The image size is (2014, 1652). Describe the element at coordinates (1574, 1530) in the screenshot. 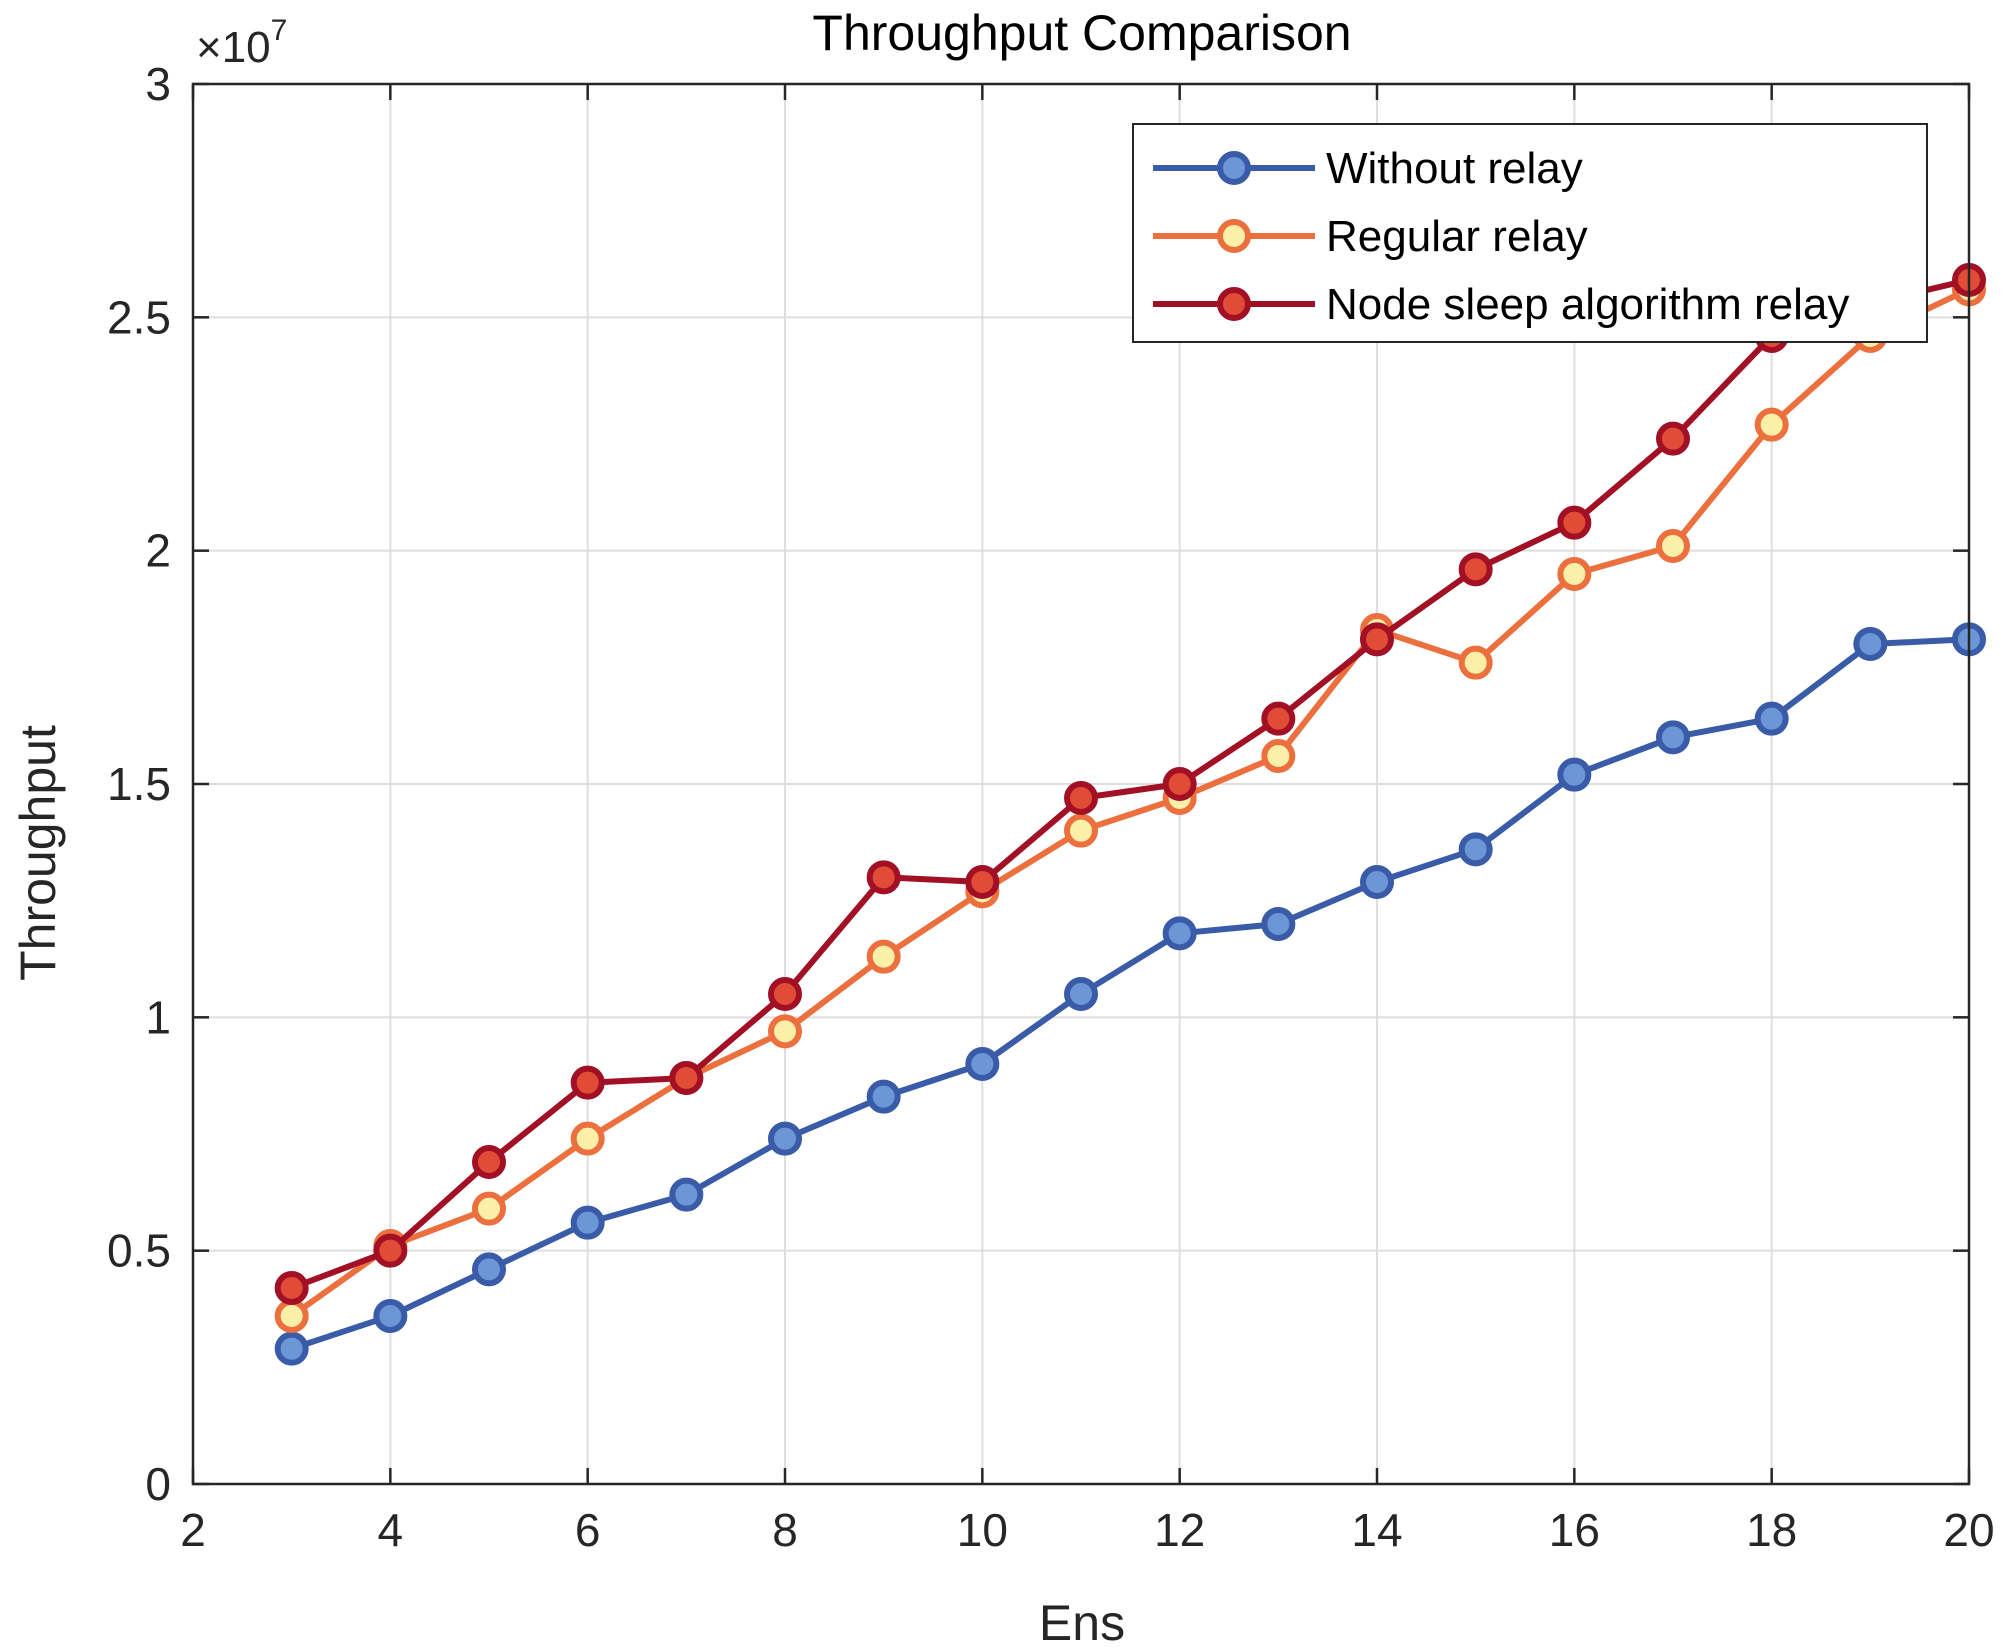

I see `x-tick-label: 16` at that location.